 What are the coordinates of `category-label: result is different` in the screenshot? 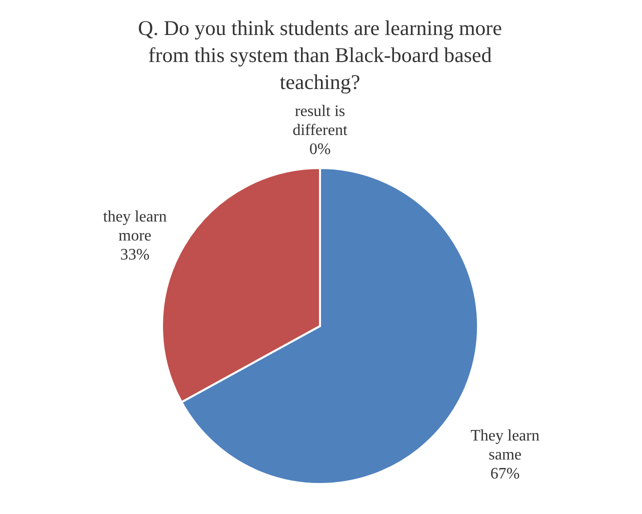 It's located at (320, 121).